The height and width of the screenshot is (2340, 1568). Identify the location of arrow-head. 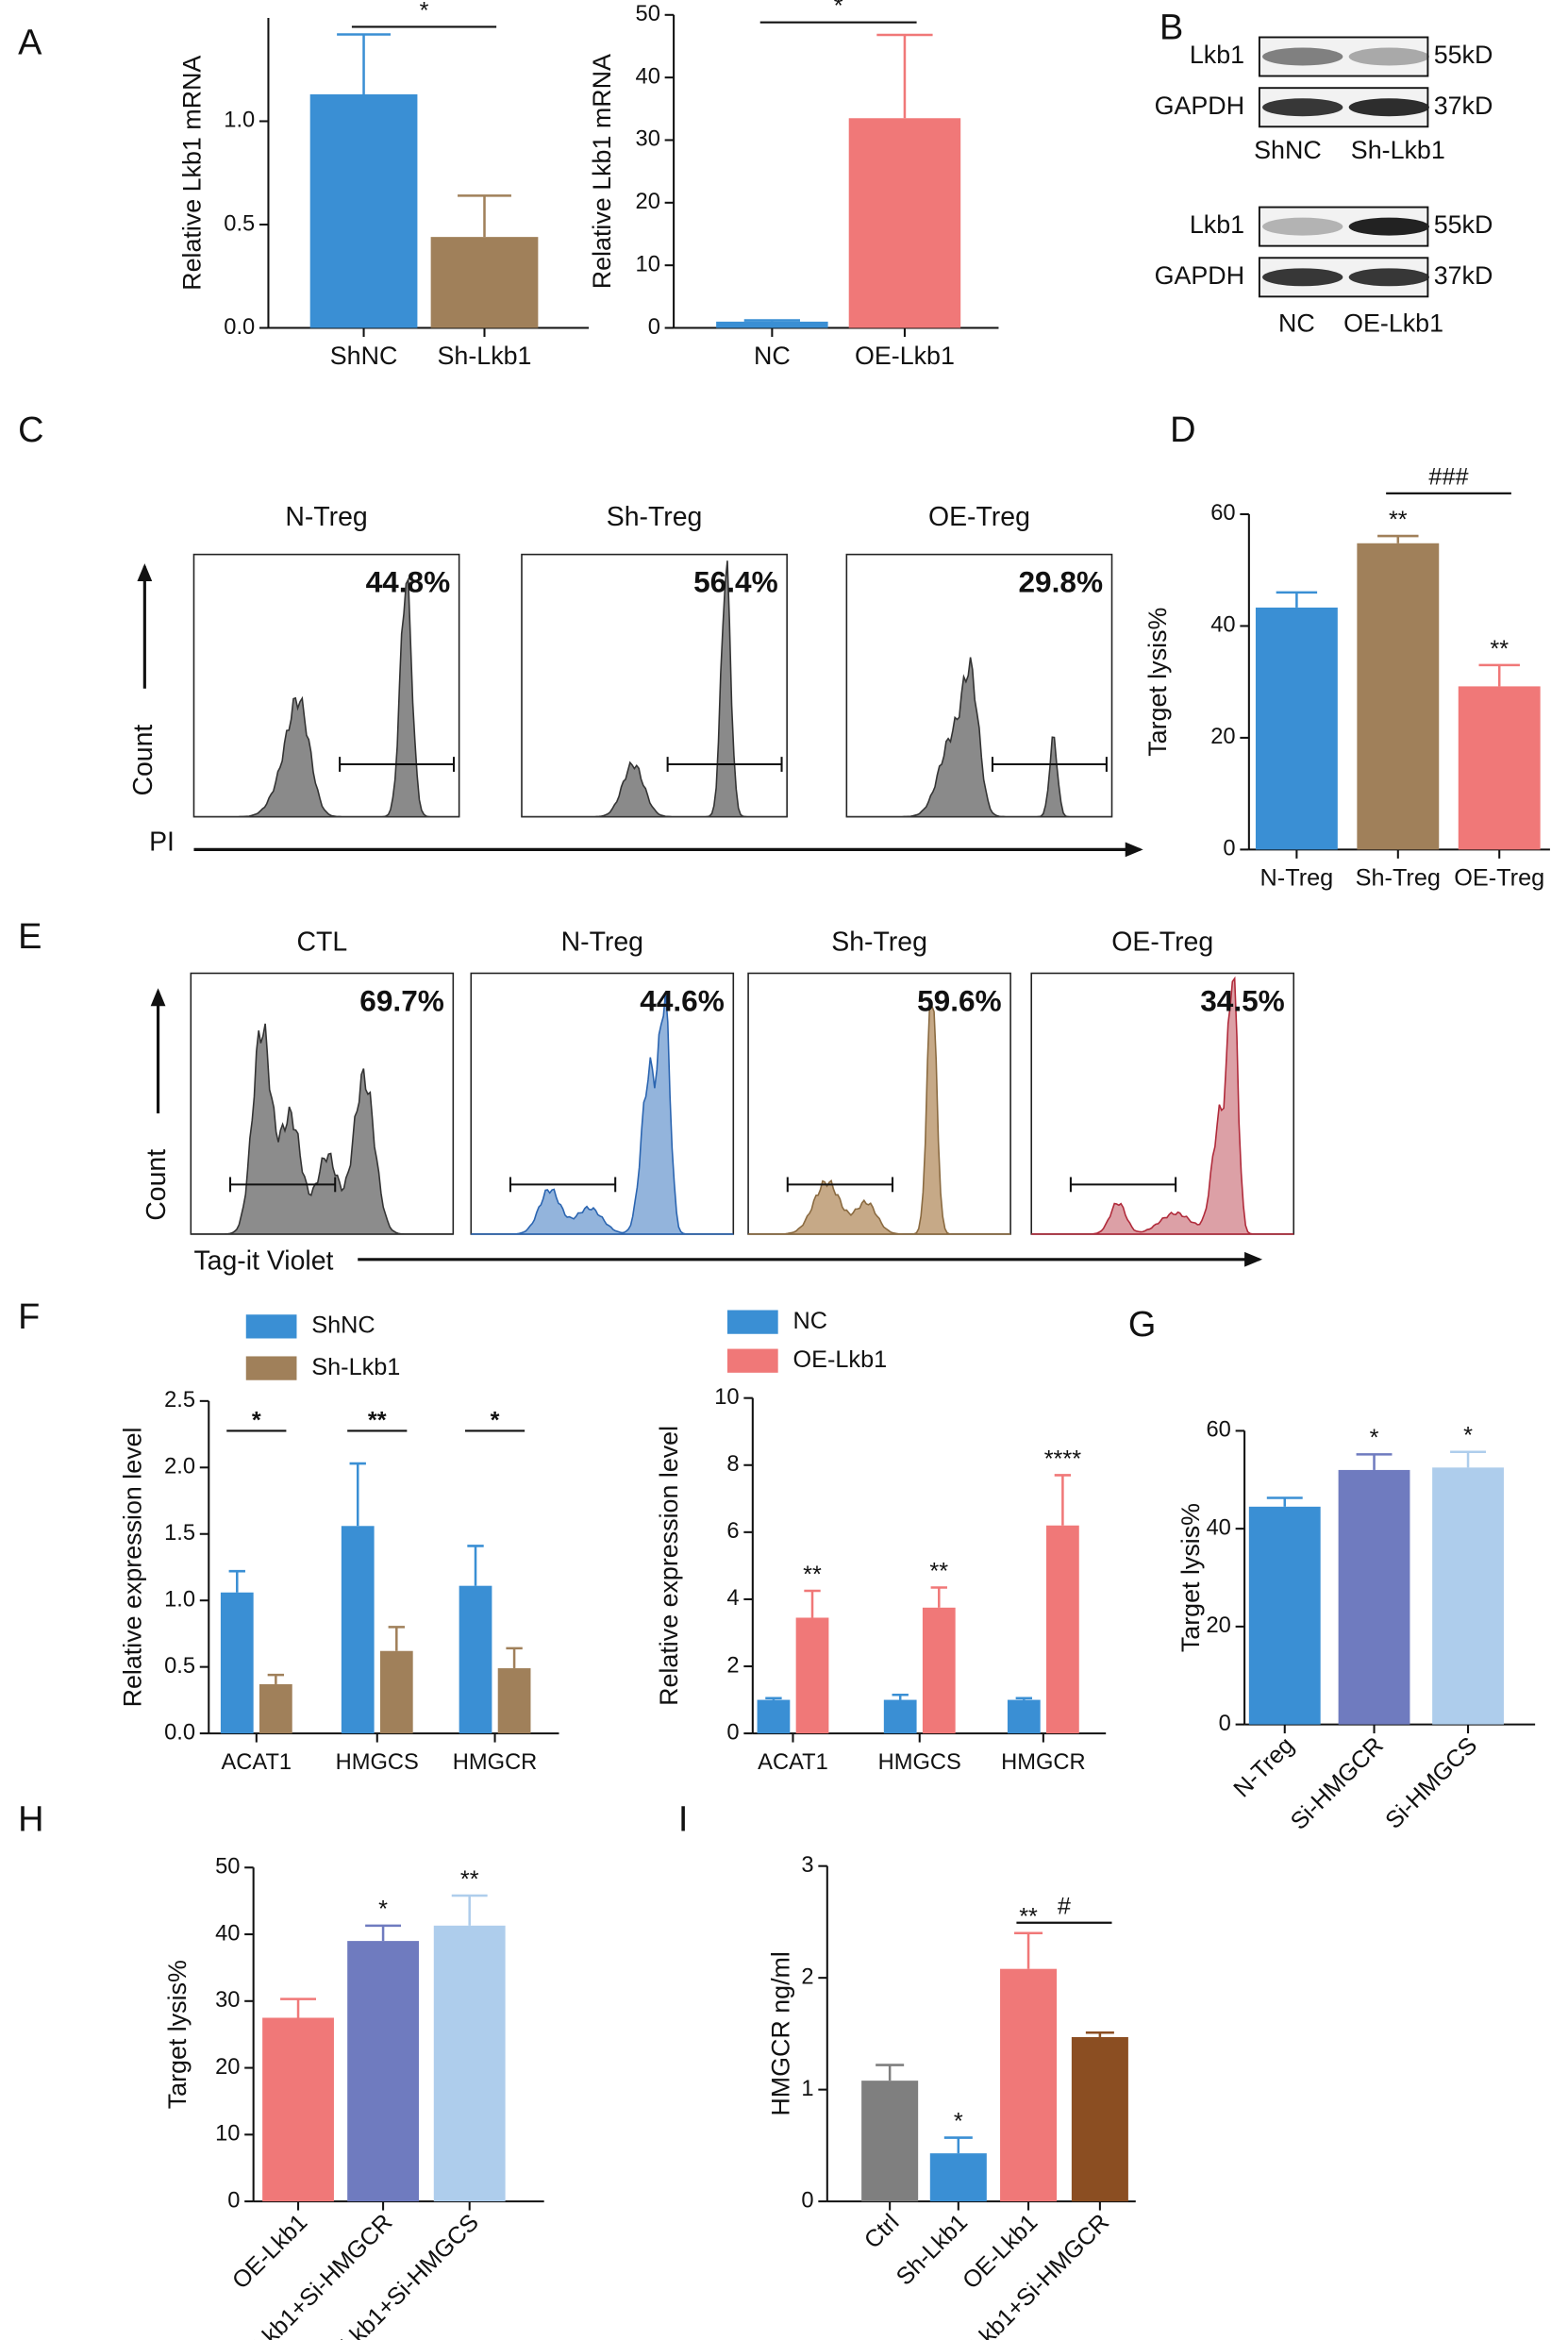
(145, 572).